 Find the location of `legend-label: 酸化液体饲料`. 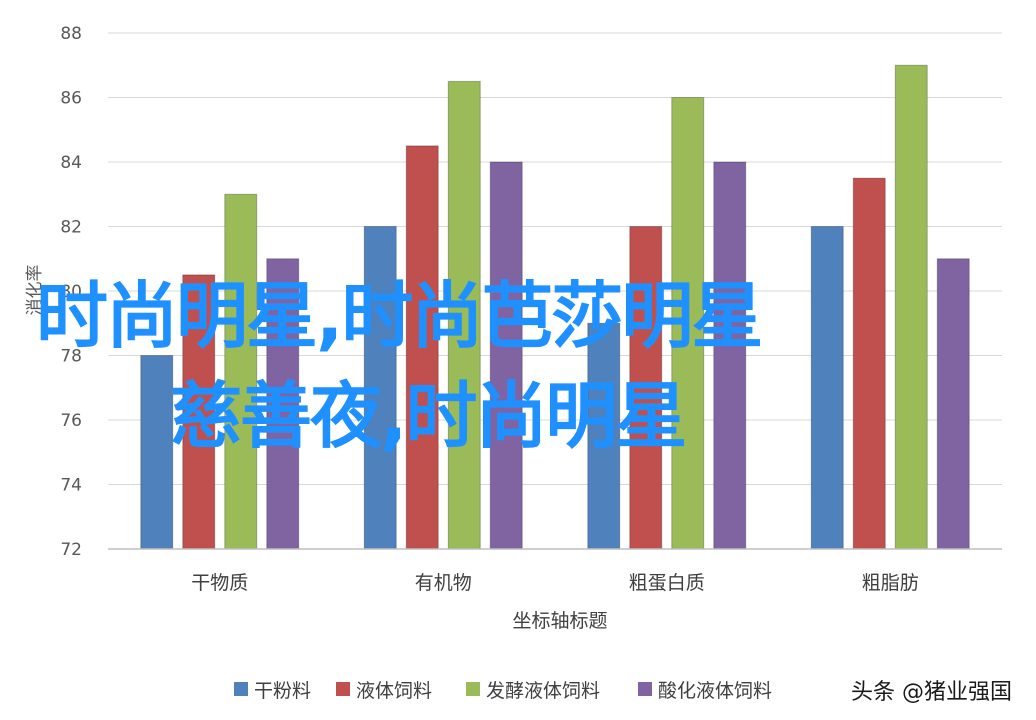

legend-label: 酸化液体饲料 is located at coordinates (715, 691).